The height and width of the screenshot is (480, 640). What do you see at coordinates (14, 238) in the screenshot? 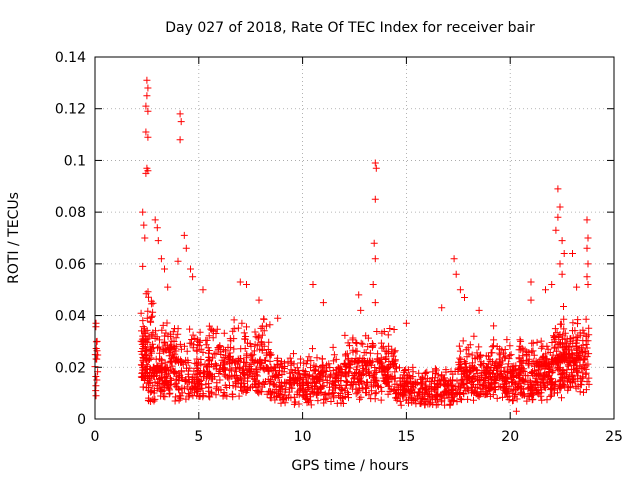
I see `y-axis-label: ROTI / TECUs` at bounding box center [14, 238].